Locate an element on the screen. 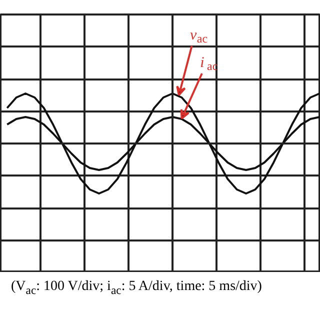 Image resolution: width=320 pixels, height=320 pixels. text: (V$_{ac}$: 100 V/div; i$_{ac}$: 5 A/div, time: 5 ms/div) is located at coordinates (136, 288).